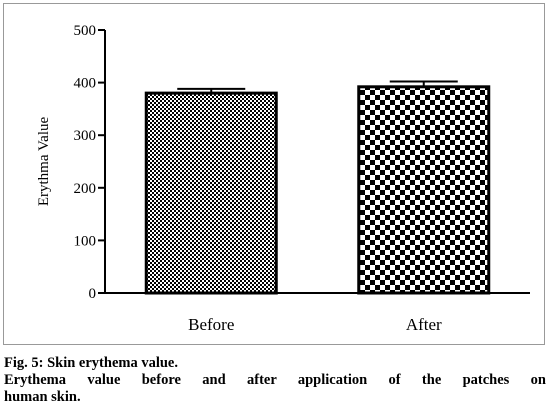  Describe the element at coordinates (85, 136) in the screenshot. I see `y-tick-label: 300` at that location.